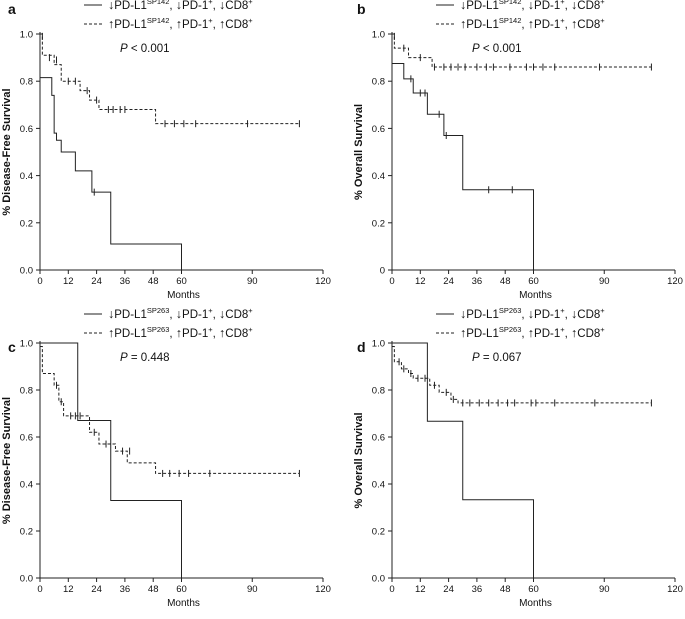  I want to click on p-value: P = 0.067, so click(497, 358).